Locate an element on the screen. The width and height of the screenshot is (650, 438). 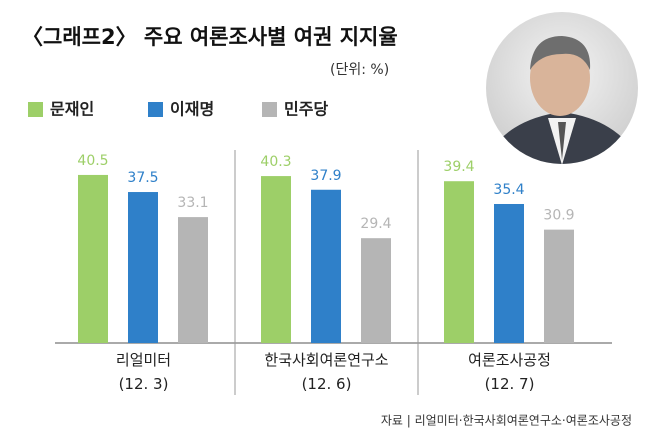
value-label: 30.9 is located at coordinates (558, 216).